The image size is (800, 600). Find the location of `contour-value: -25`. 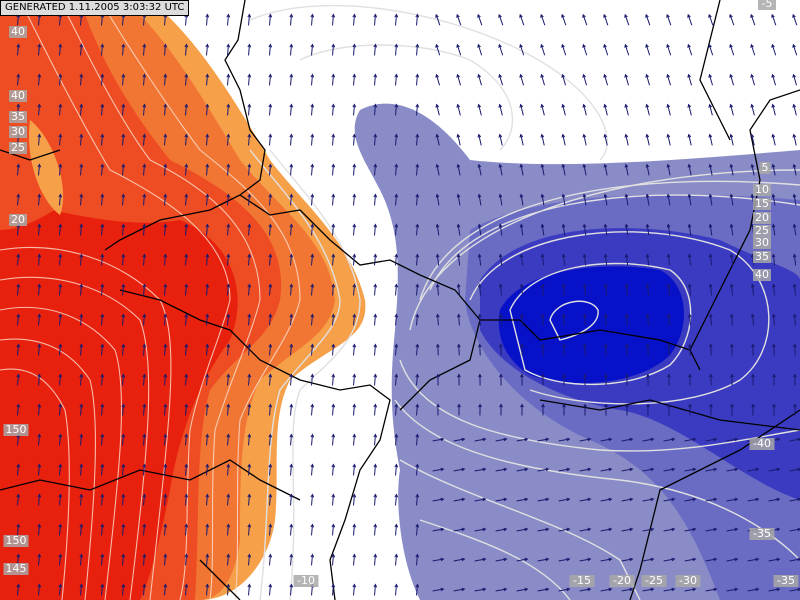

contour-value: -25 is located at coordinates (654, 580).